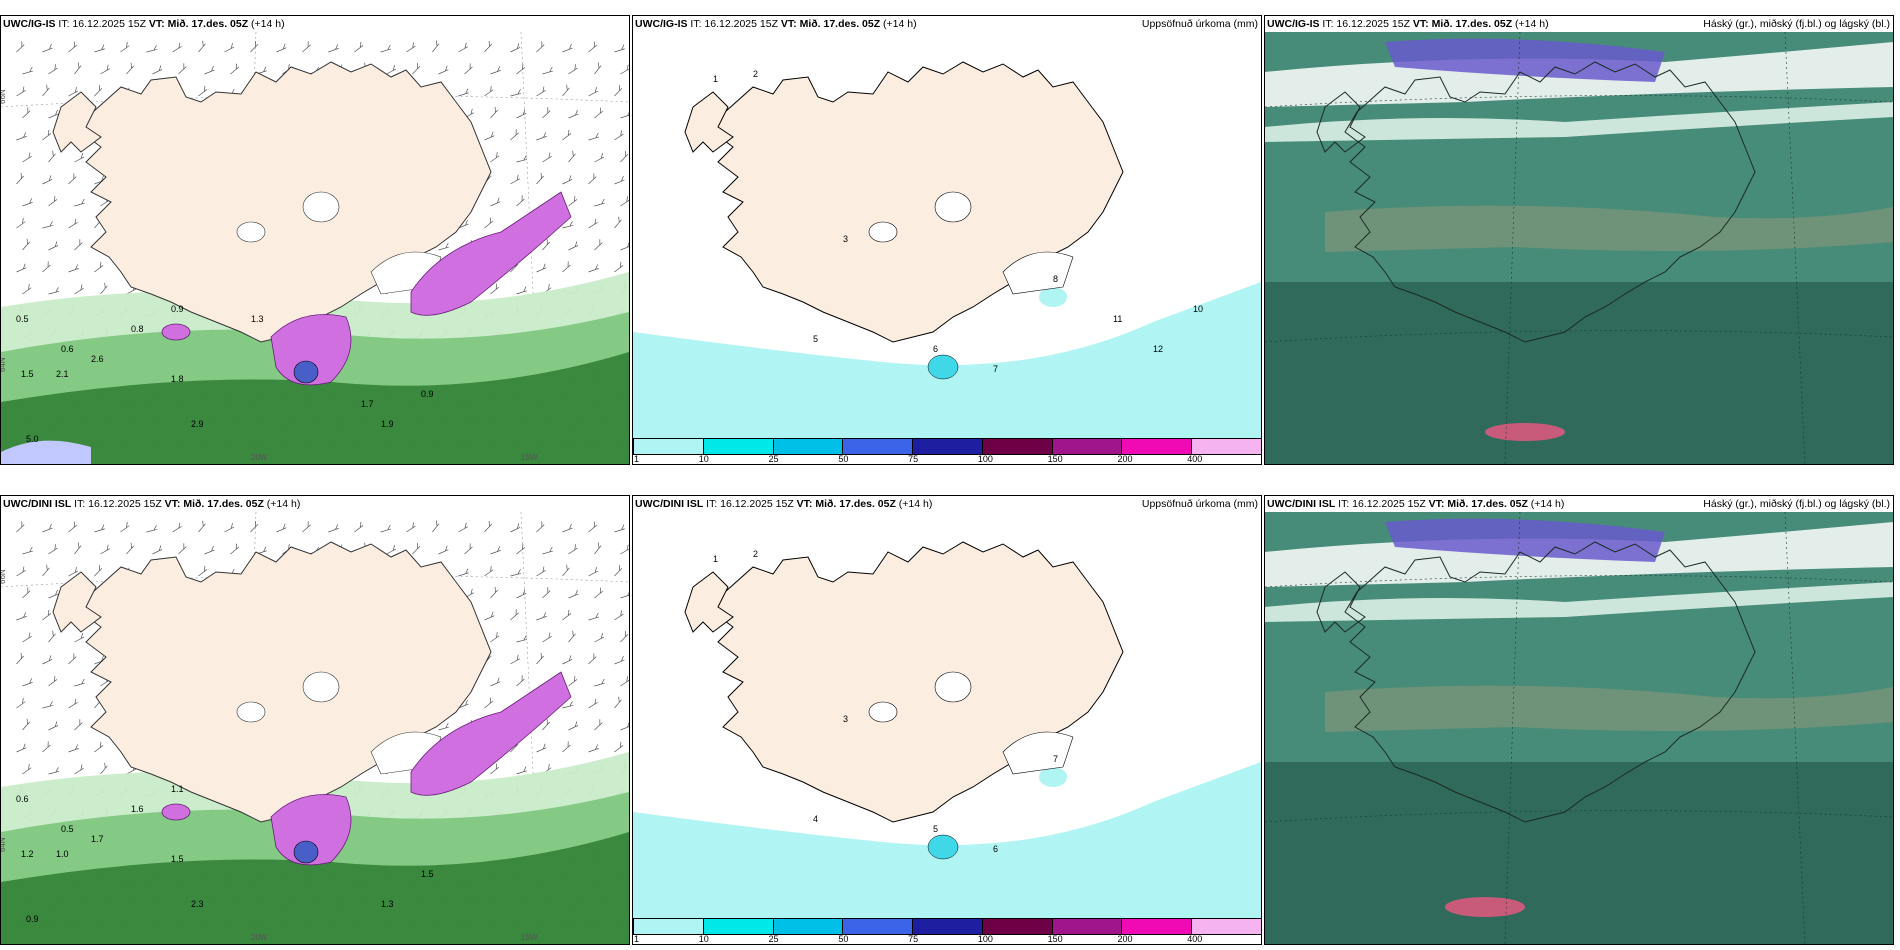 The width and height of the screenshot is (1900, 950). What do you see at coordinates (1117, 319) in the screenshot?
I see `precip-value-label: 11` at bounding box center [1117, 319].